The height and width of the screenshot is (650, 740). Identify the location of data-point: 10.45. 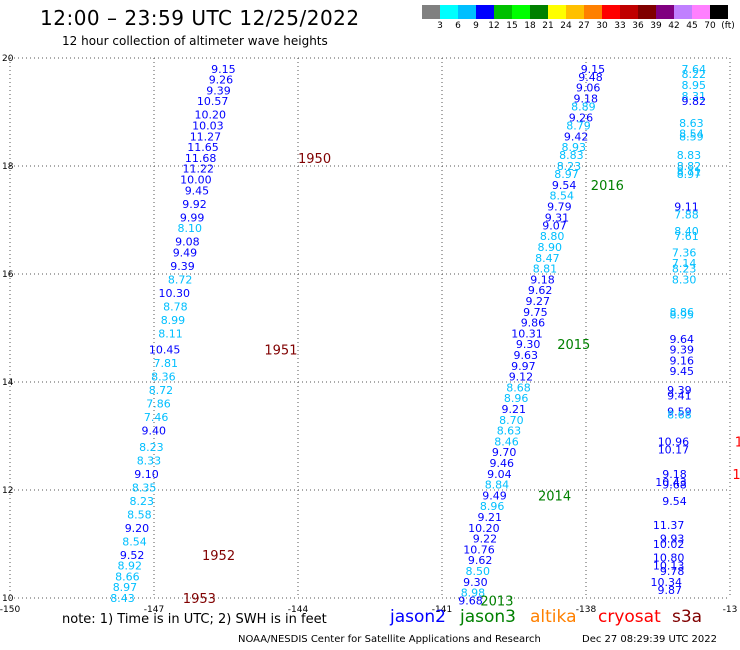
(165, 350).